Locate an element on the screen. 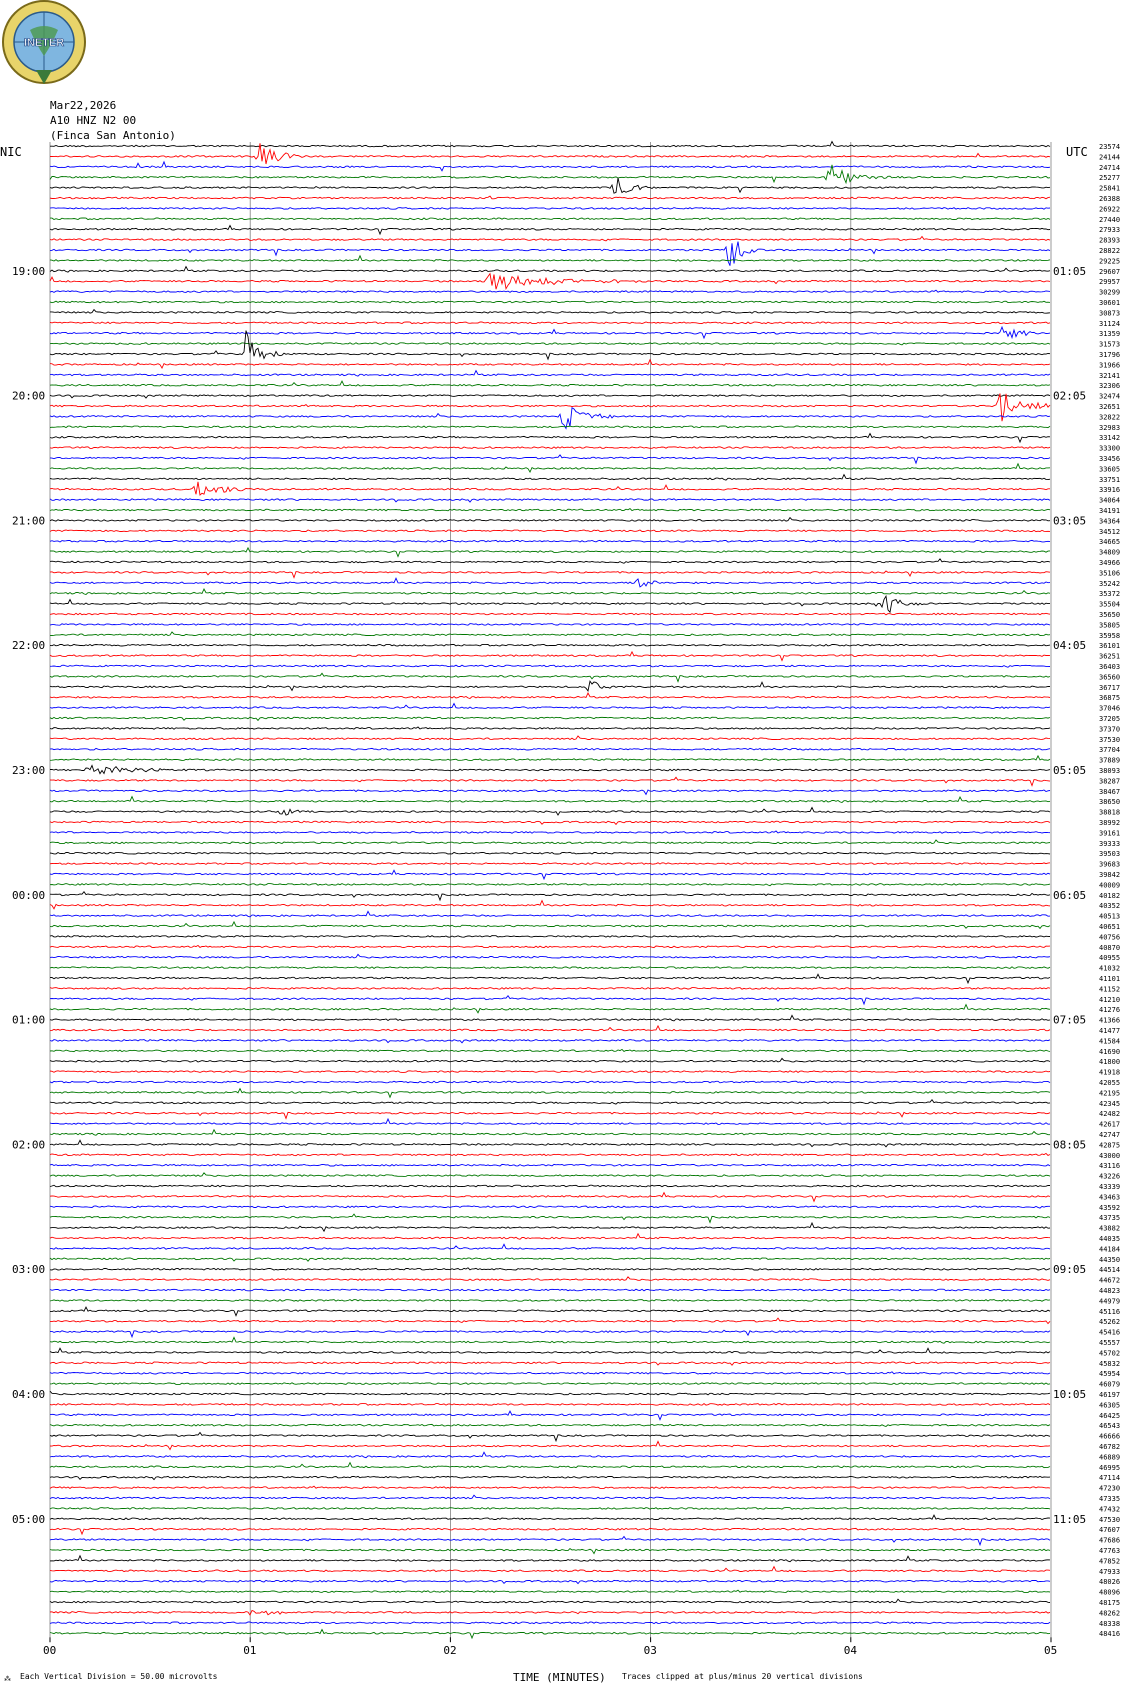  trace-count-label: 44514 is located at coordinates (1109, 1270).